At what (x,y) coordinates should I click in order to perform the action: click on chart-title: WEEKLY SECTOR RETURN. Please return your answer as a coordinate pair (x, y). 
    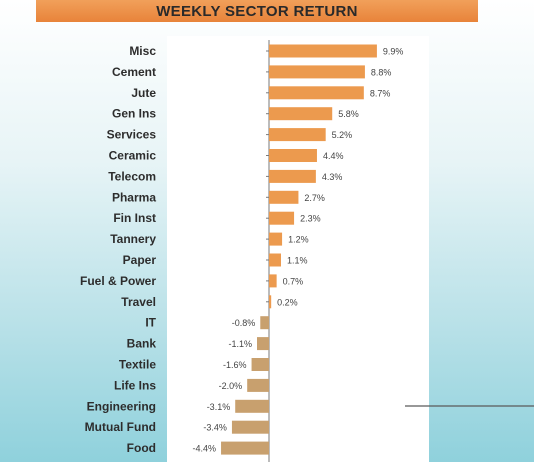
    Looking at the image, I should click on (257, 11).